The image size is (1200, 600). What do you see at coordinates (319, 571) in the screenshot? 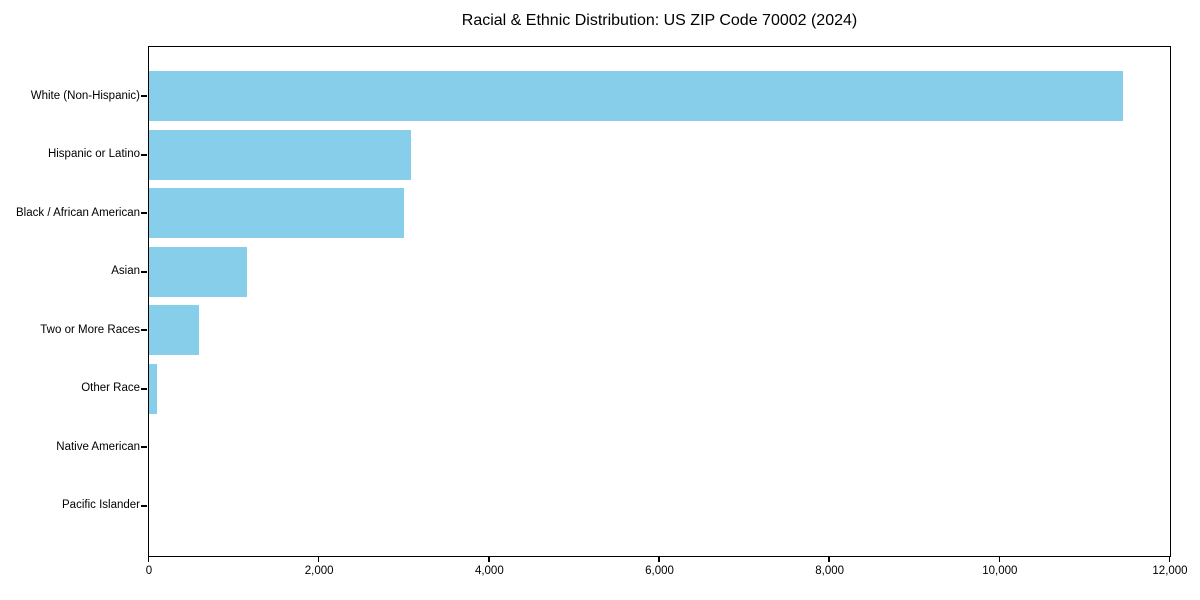
I see `x-tick-label: 2,000` at bounding box center [319, 571].